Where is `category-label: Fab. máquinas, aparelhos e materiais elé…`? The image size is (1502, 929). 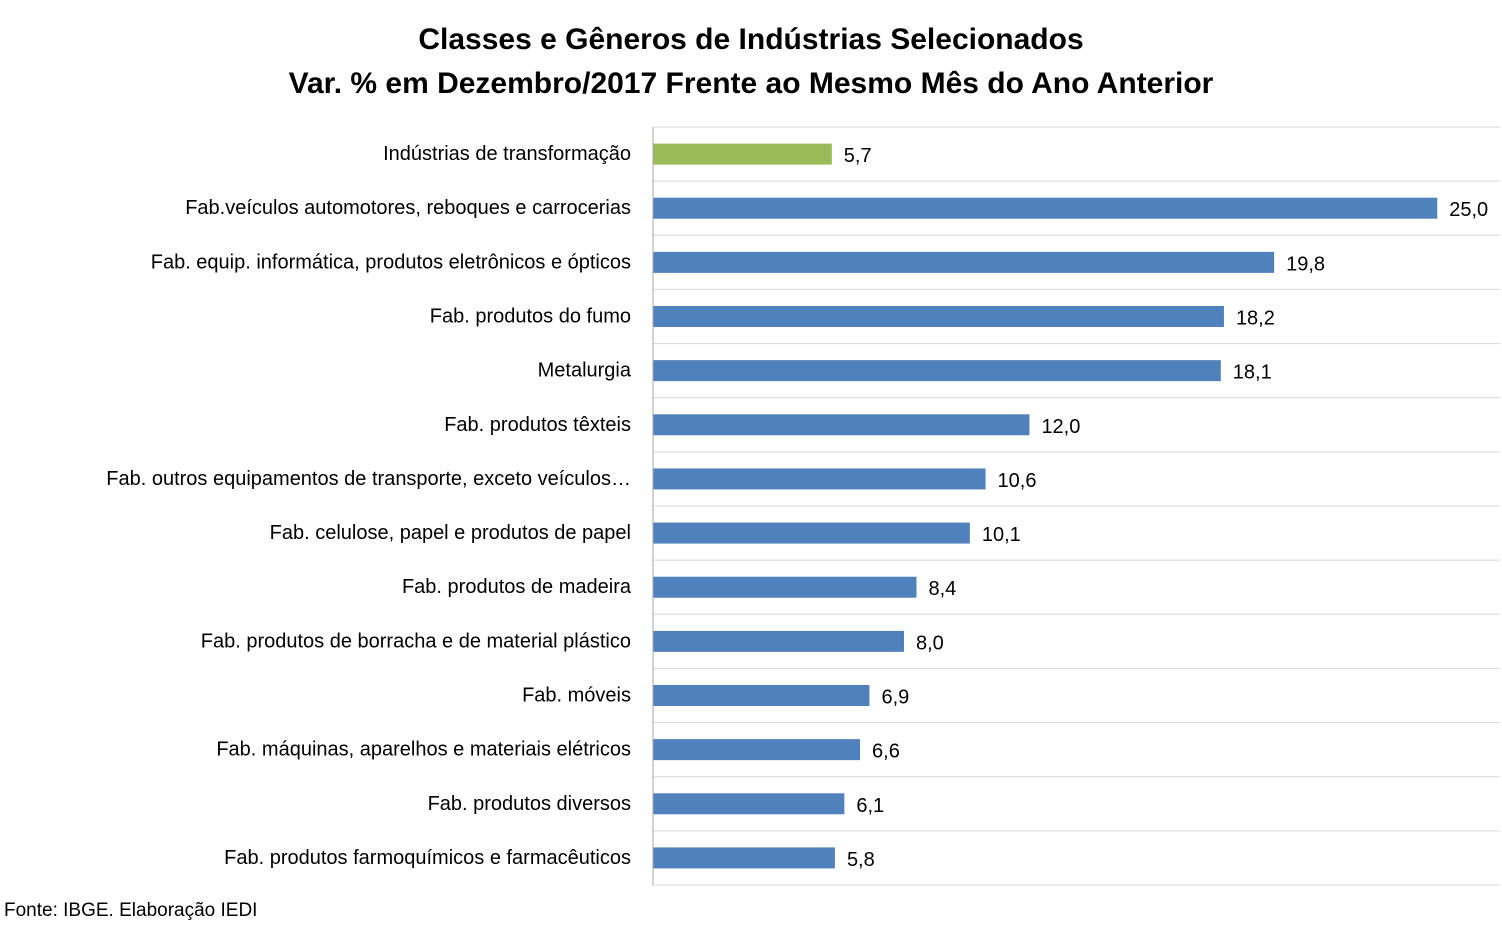 category-label: Fab. máquinas, aparelhos e materiais elé… is located at coordinates (423, 750).